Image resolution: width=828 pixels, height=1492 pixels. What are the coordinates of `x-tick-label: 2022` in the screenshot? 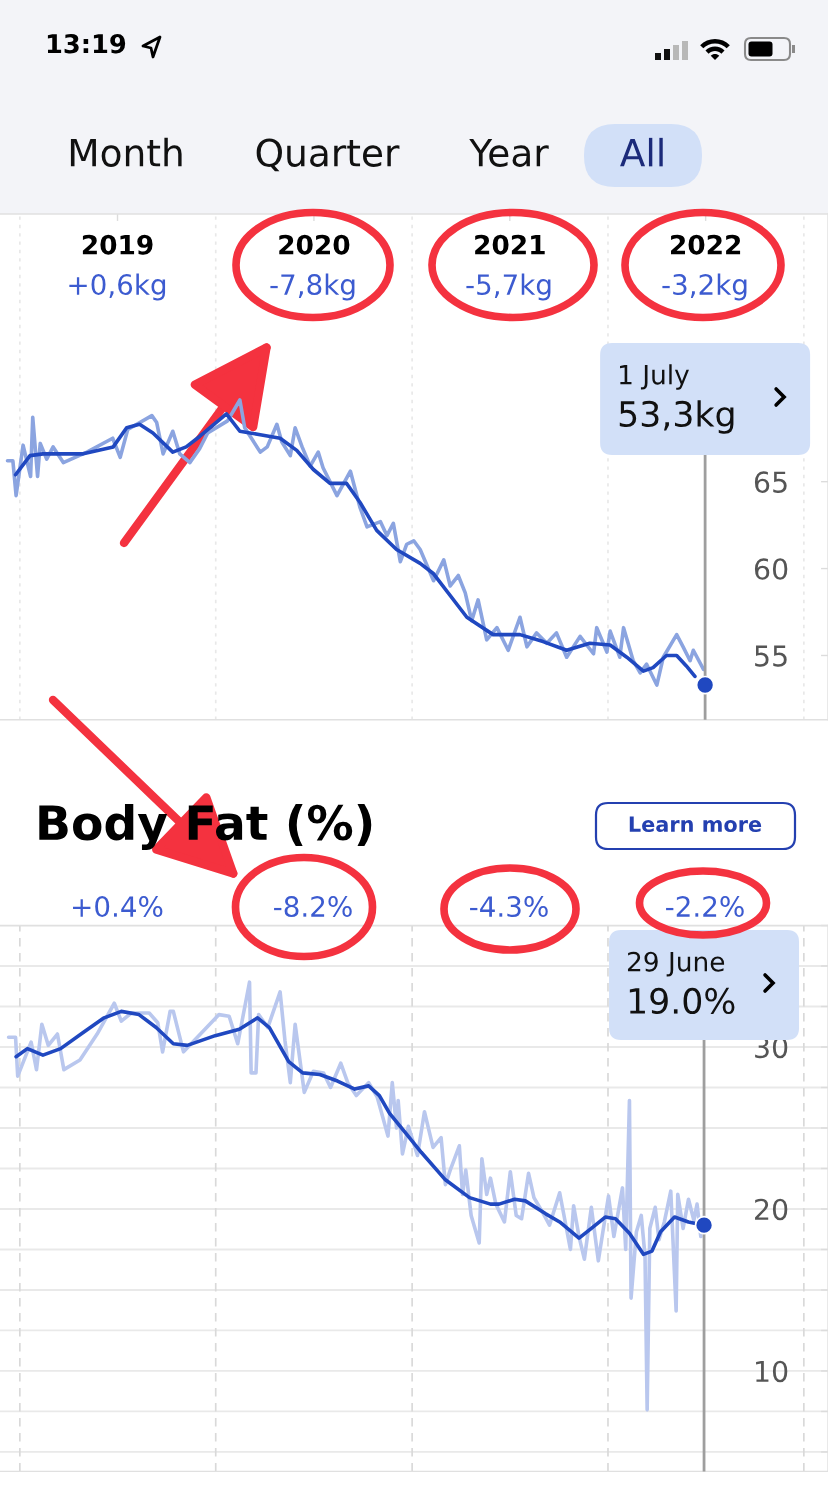 It's located at (706, 244).